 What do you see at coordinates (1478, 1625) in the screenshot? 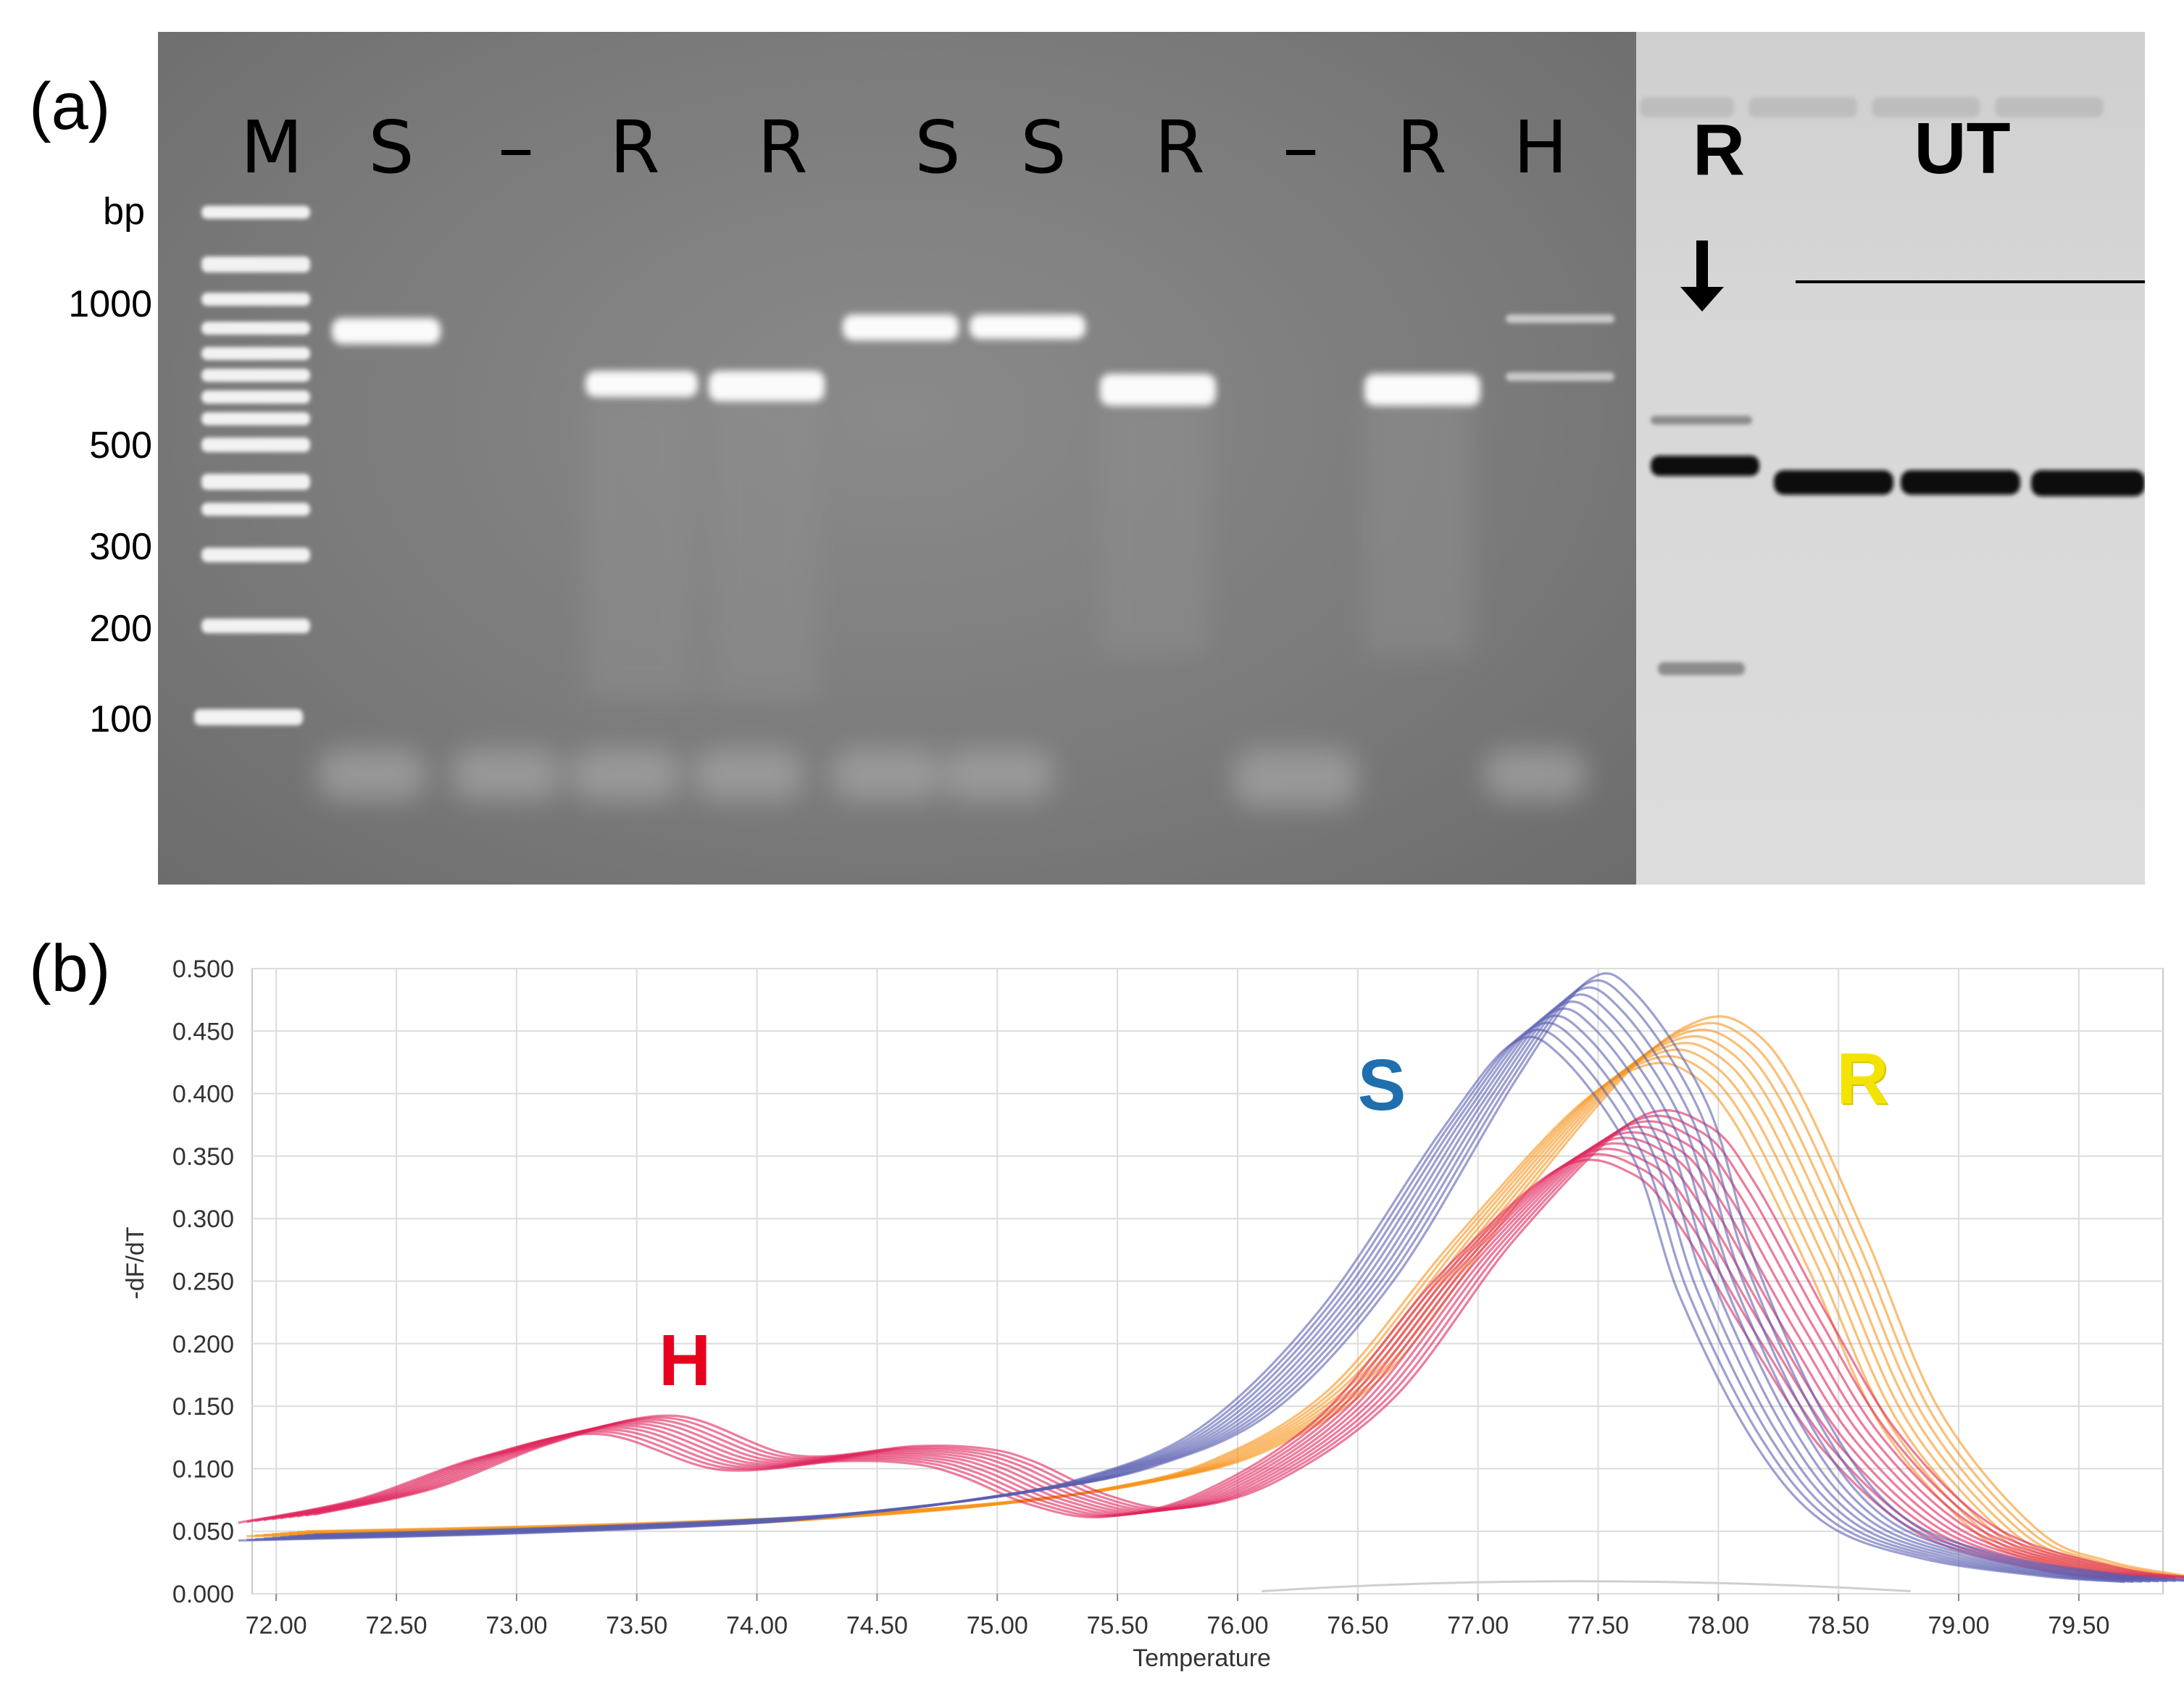
I see `x-tick-label: 77.00` at bounding box center [1478, 1625].